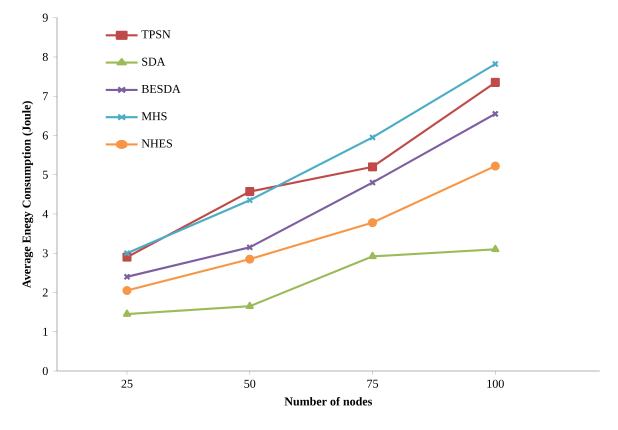 Image resolution: width=618 pixels, height=430 pixels. I want to click on x-axis-title: Number of nodes, so click(328, 401).